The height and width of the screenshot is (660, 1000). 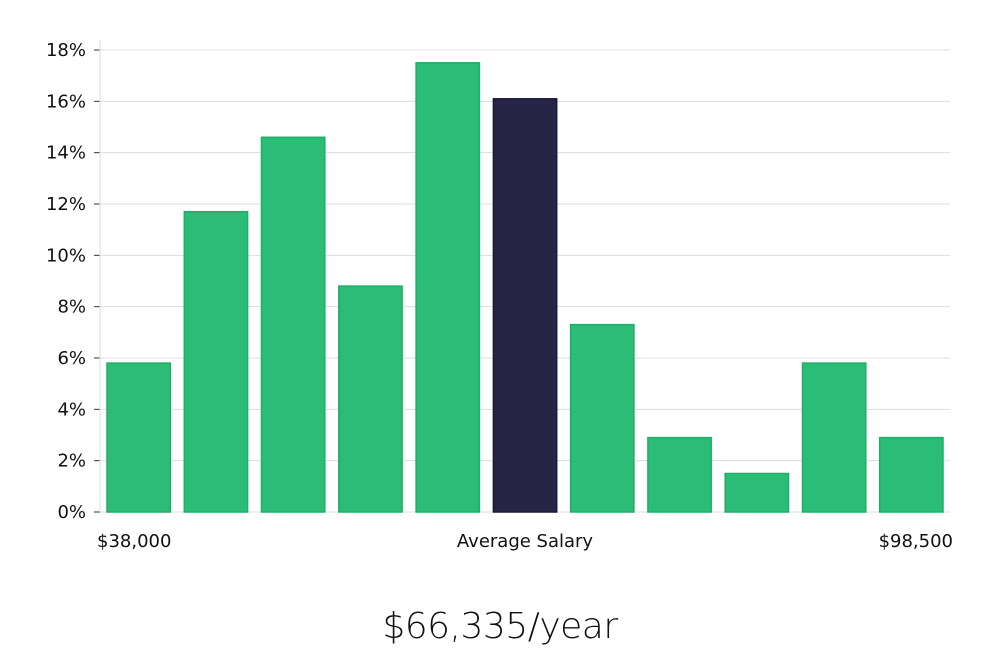 I want to click on x-label-max: $98,500, so click(x=916, y=541).